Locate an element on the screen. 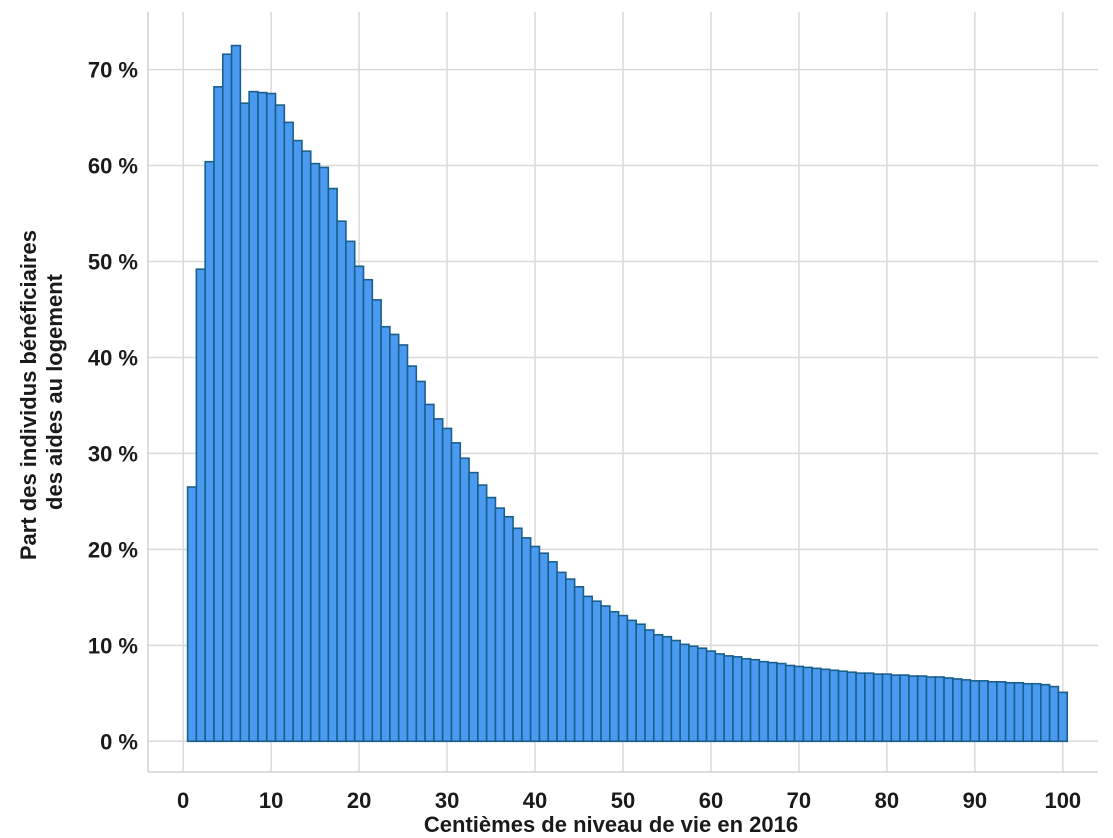  y-tick-label: 60 % is located at coordinates (113, 166).